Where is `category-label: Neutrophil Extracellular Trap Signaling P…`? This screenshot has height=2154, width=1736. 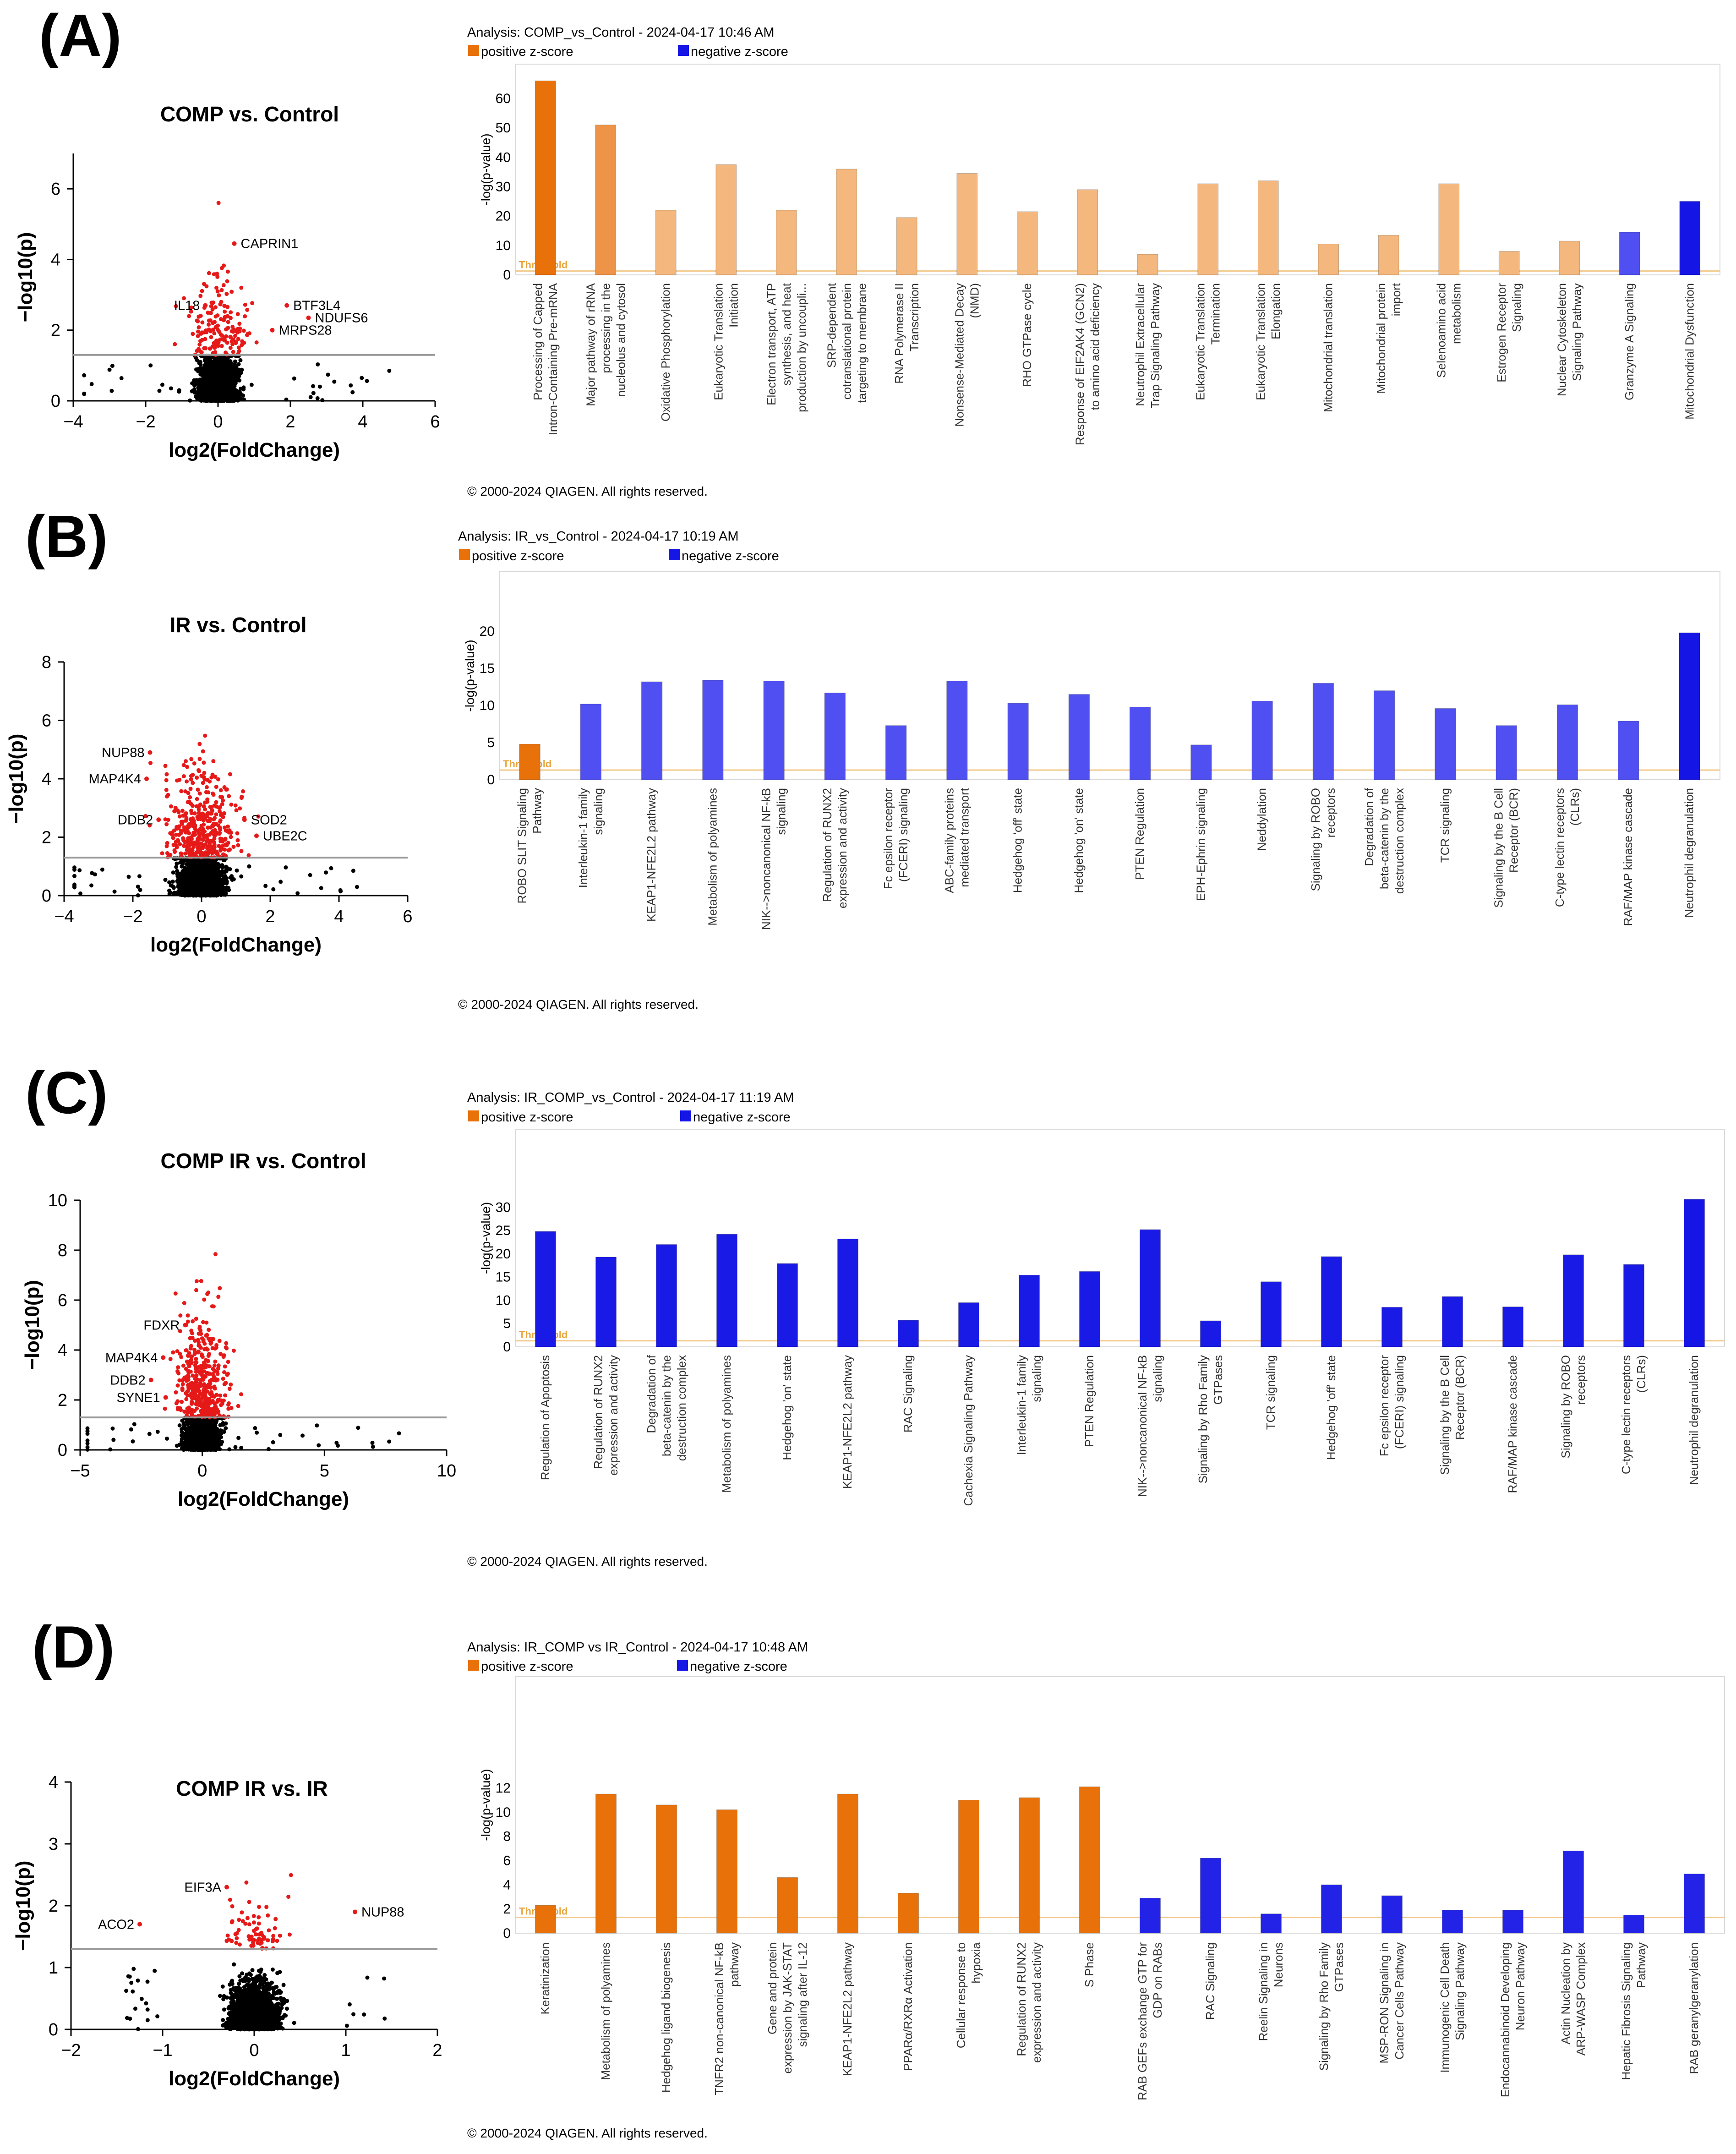
category-label: Neutrophil Extracellular Trap Signaling P… is located at coordinates (1147, 346).